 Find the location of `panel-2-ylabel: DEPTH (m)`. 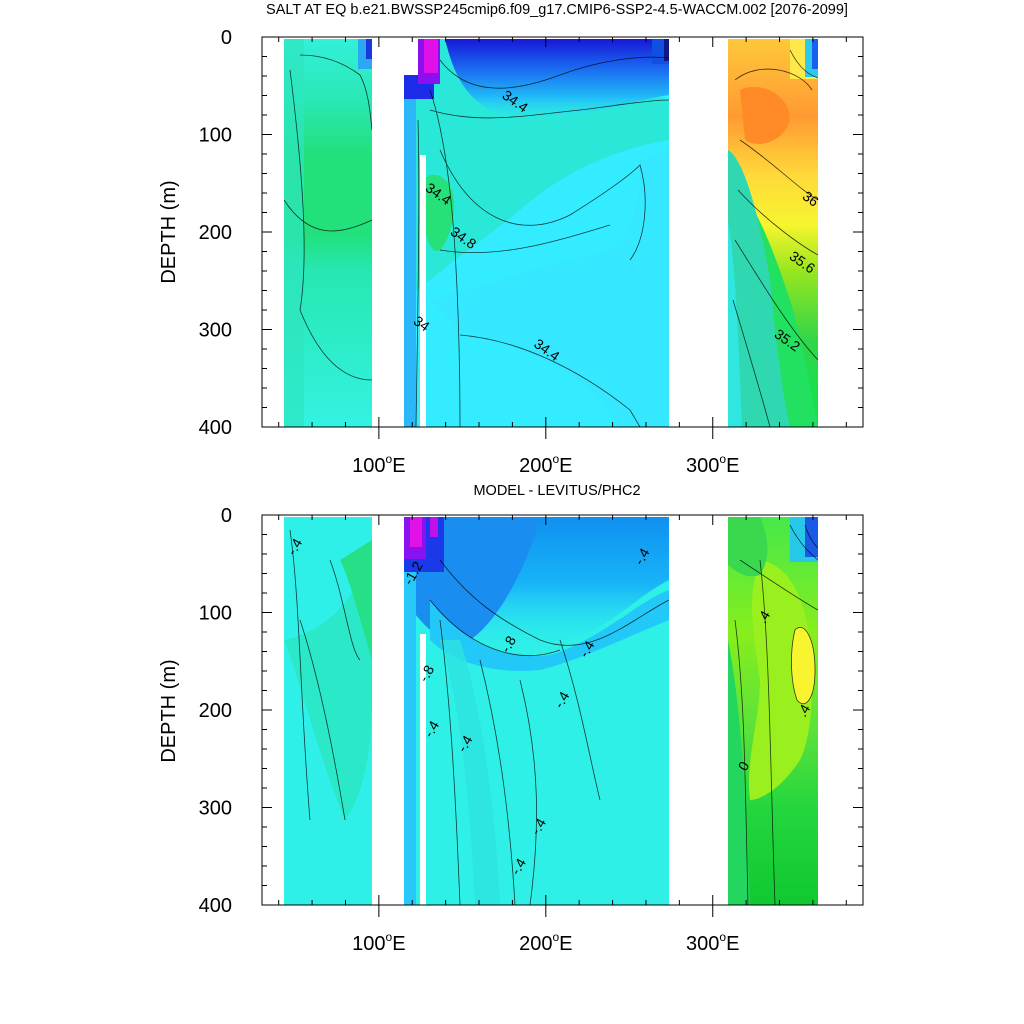

panel-2-ylabel: DEPTH (m) is located at coordinates (169, 710).